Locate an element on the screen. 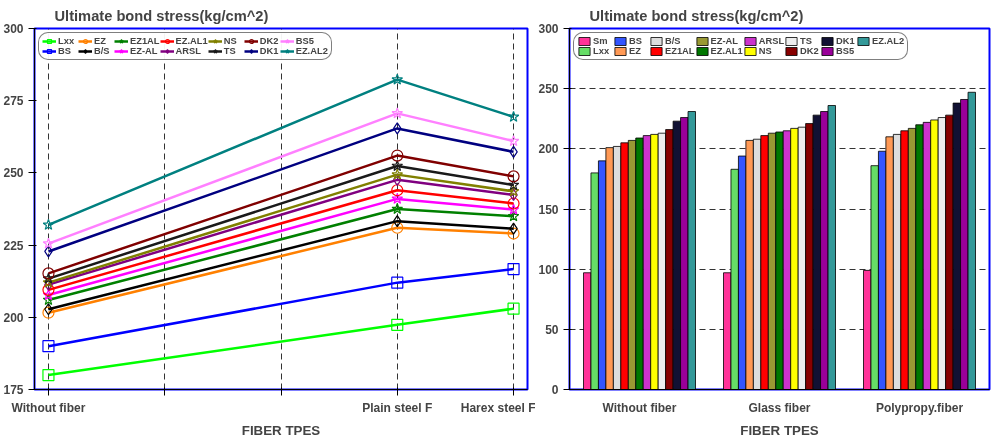 The width and height of the screenshot is (1001, 447). x-tick-label: Plain steel F is located at coordinates (397, 407).